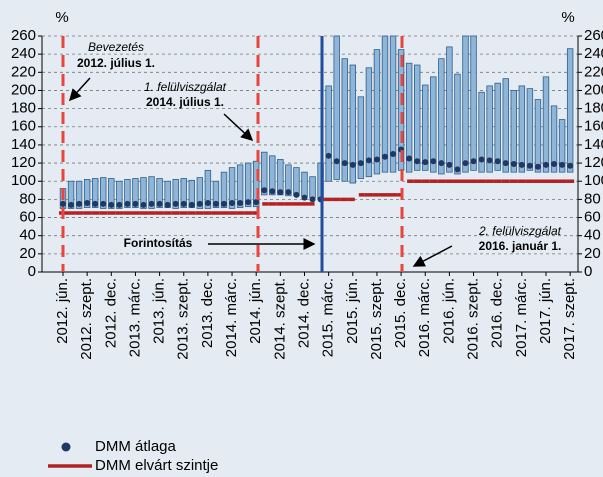  Describe the element at coordinates (593, 53) in the screenshot. I see `y2-tick-label: 240` at that location.